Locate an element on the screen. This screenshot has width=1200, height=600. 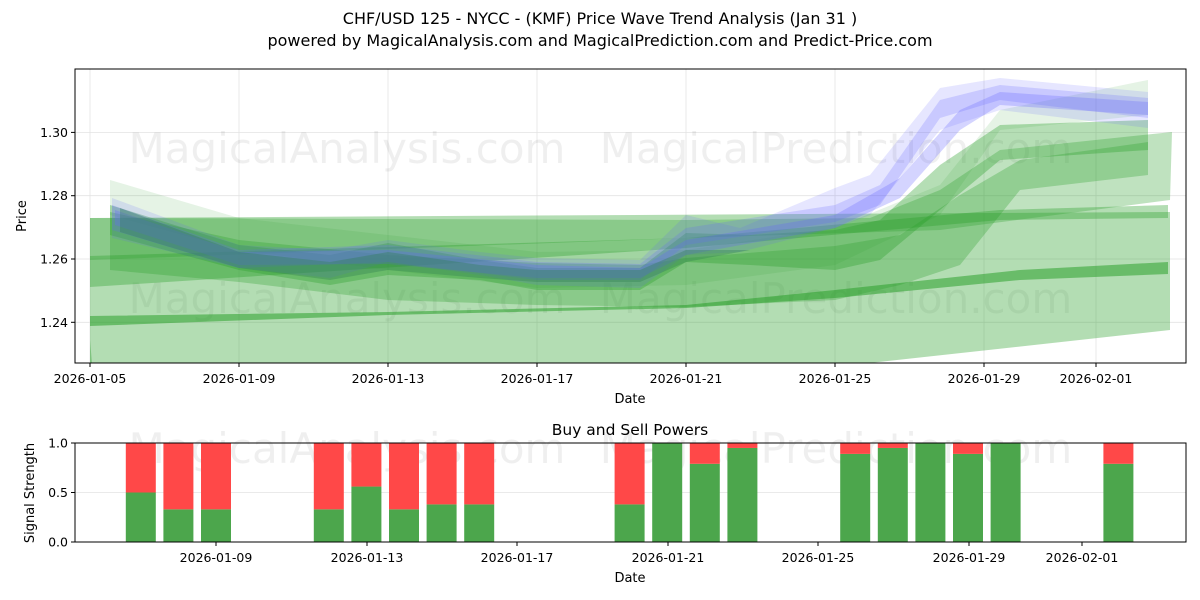
subchart-title: Buy and Sell Powers is located at coordinates (630, 430).